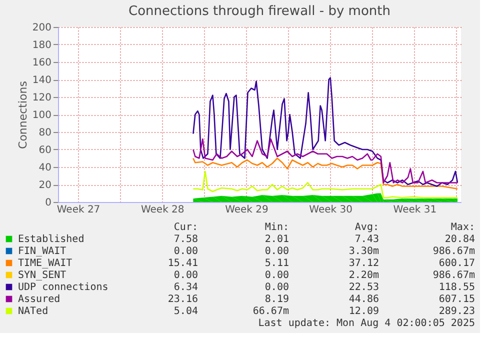 This screenshot has height=347, width=497. Describe the element at coordinates (456, 299) in the screenshot. I see `text: 607.15` at that location.